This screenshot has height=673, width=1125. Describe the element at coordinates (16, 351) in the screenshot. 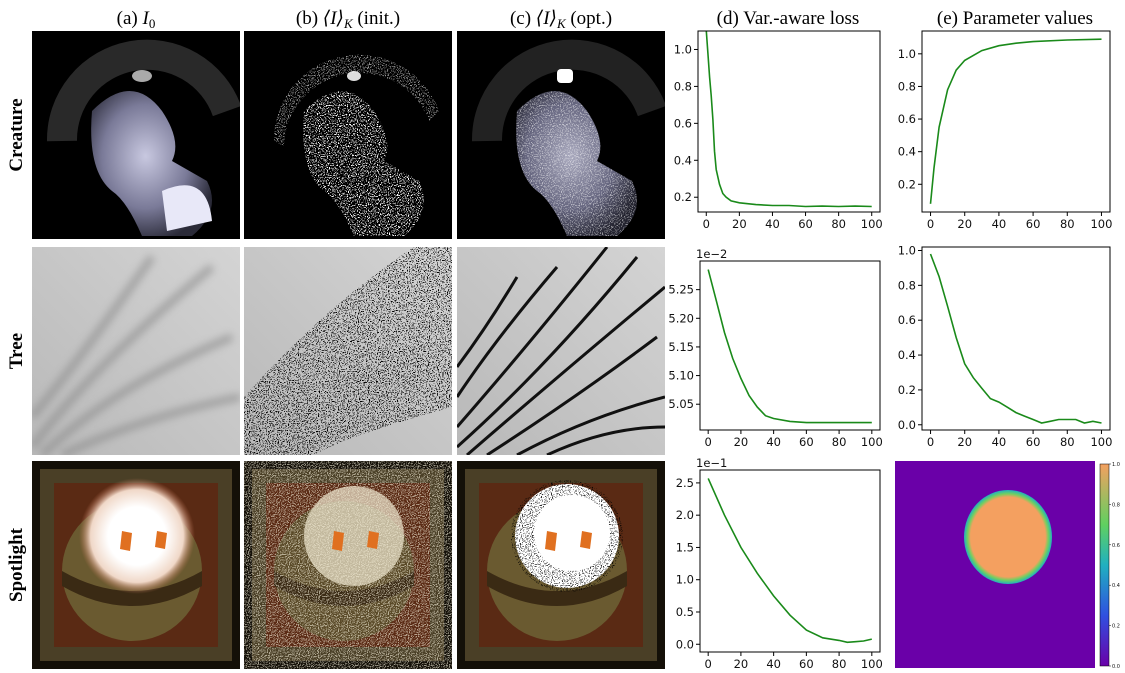

I see `row-label: Tree` at that location.